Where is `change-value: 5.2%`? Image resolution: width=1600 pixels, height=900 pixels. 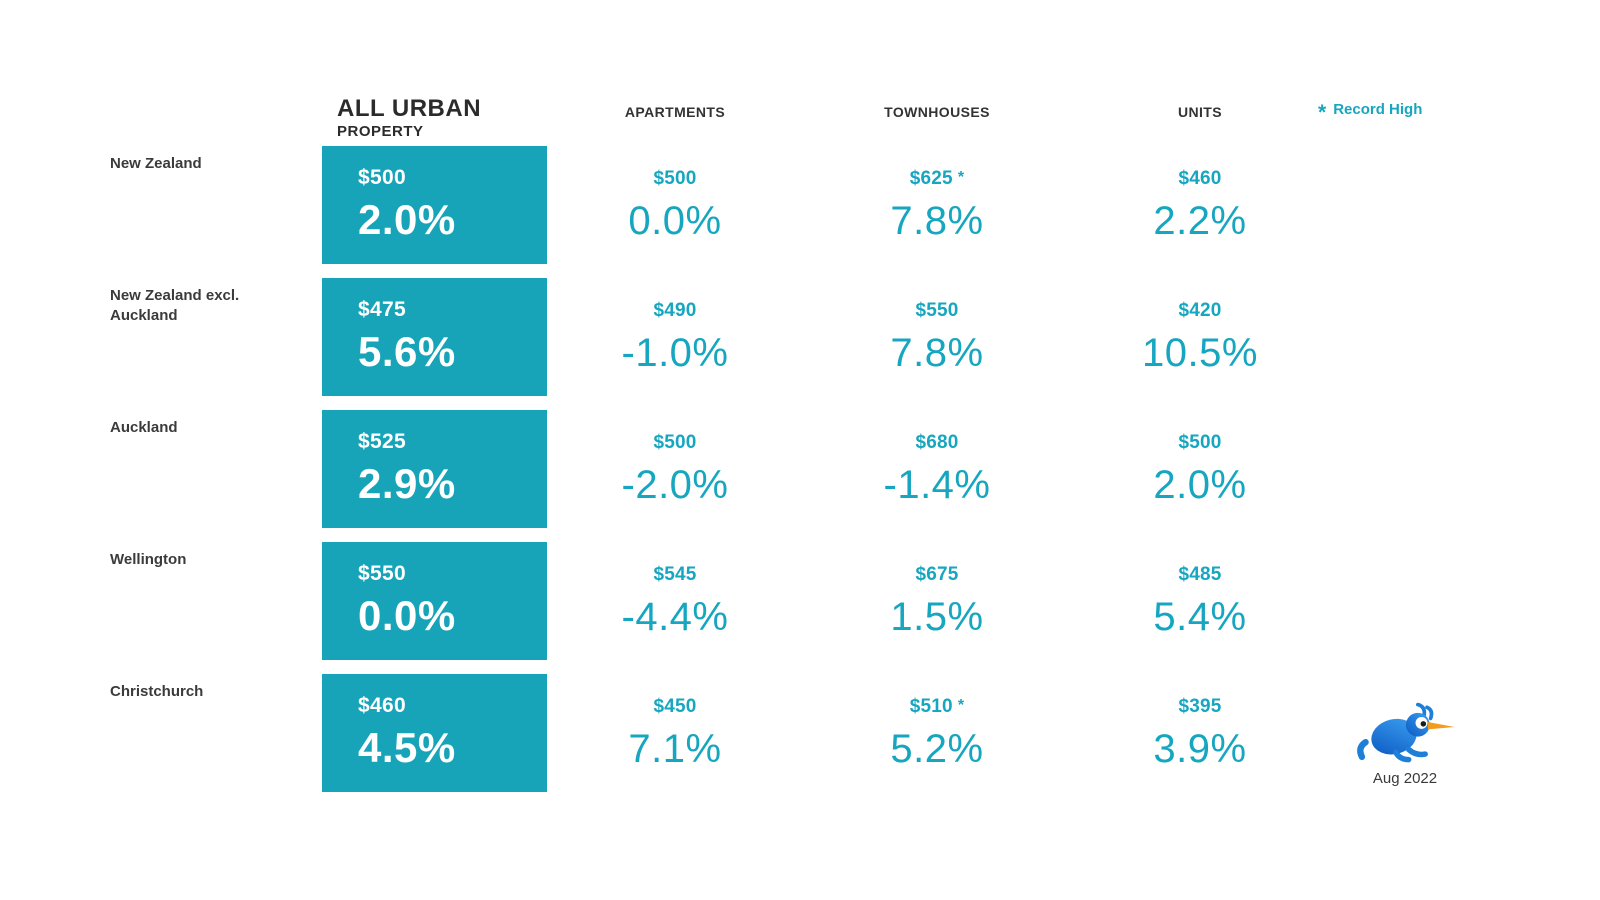
change-value: 5.2% is located at coordinates (937, 749).